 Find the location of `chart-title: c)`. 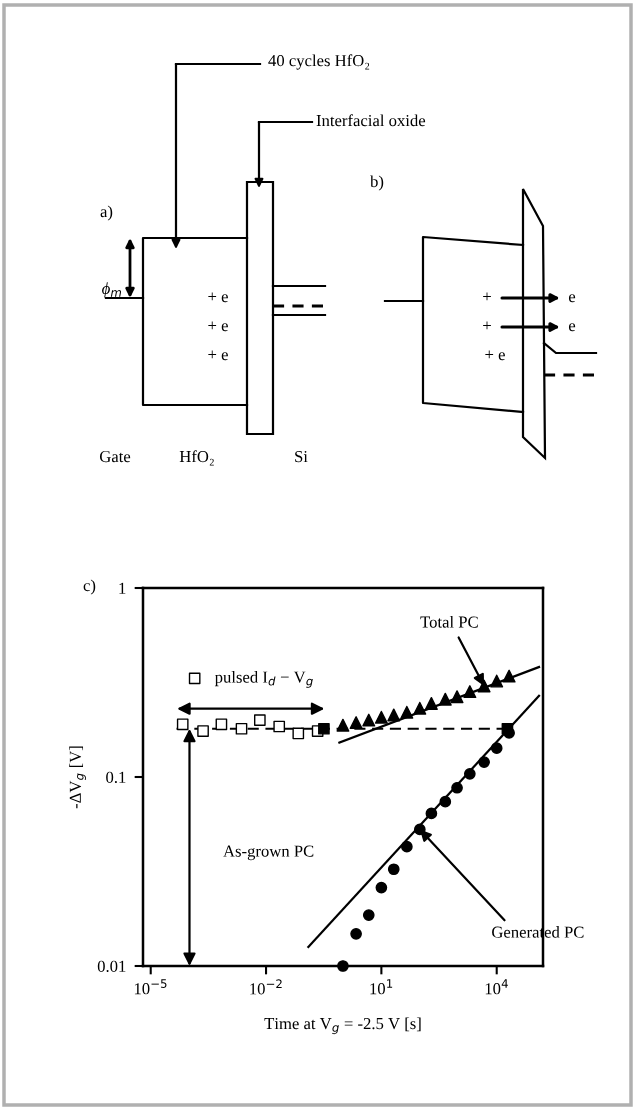

chart-title: c) is located at coordinates (89, 587).